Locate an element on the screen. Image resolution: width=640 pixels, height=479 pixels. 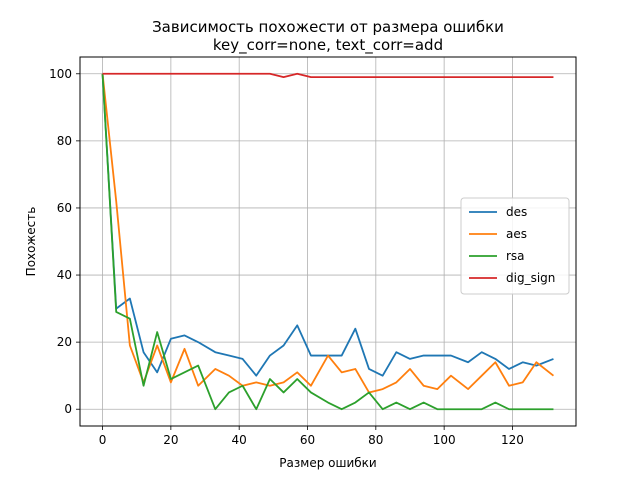
legend-label: rsa is located at coordinates (515, 256).